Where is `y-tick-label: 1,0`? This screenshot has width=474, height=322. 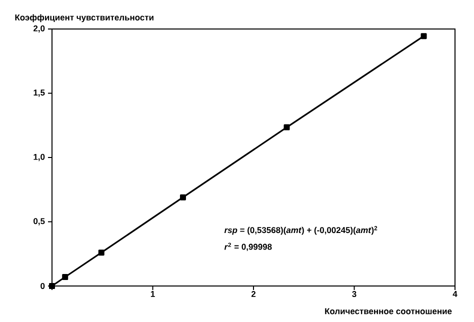
y-tick-label: 1,0 is located at coordinates (39, 158).